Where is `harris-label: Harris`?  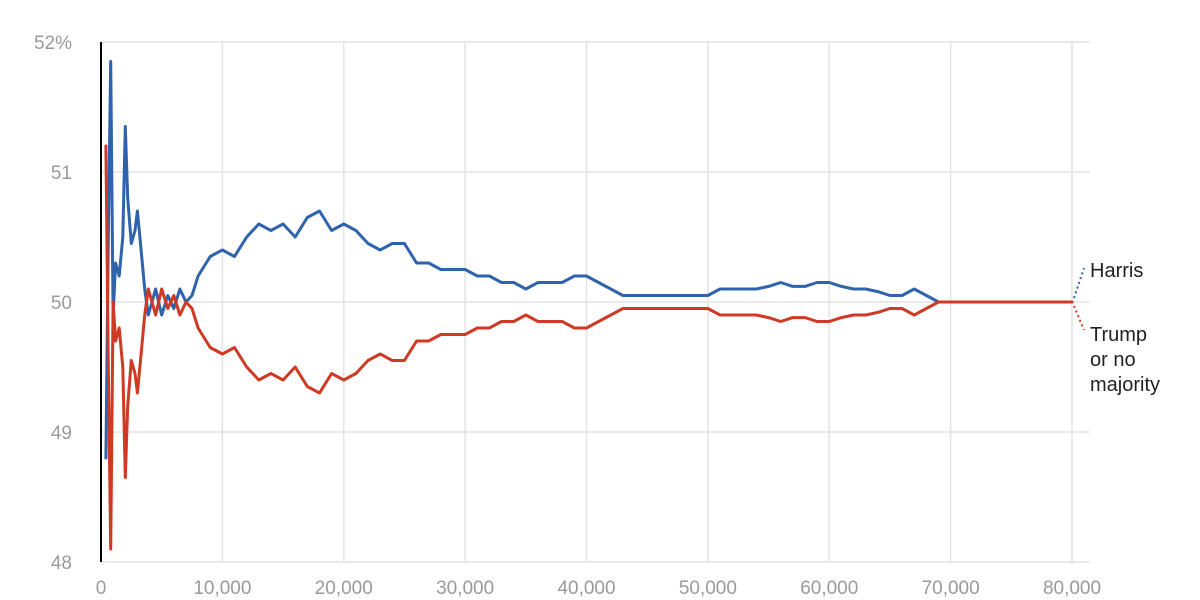
harris-label: Harris is located at coordinates (1116, 271).